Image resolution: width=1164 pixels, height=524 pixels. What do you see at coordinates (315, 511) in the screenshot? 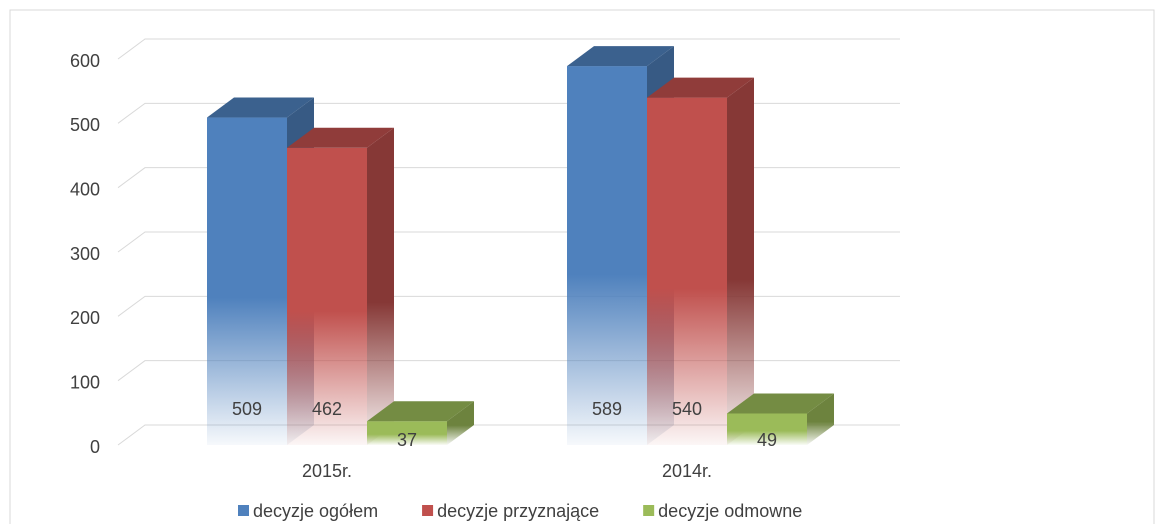
I see `legend-label: decyzje ogółem` at bounding box center [315, 511].